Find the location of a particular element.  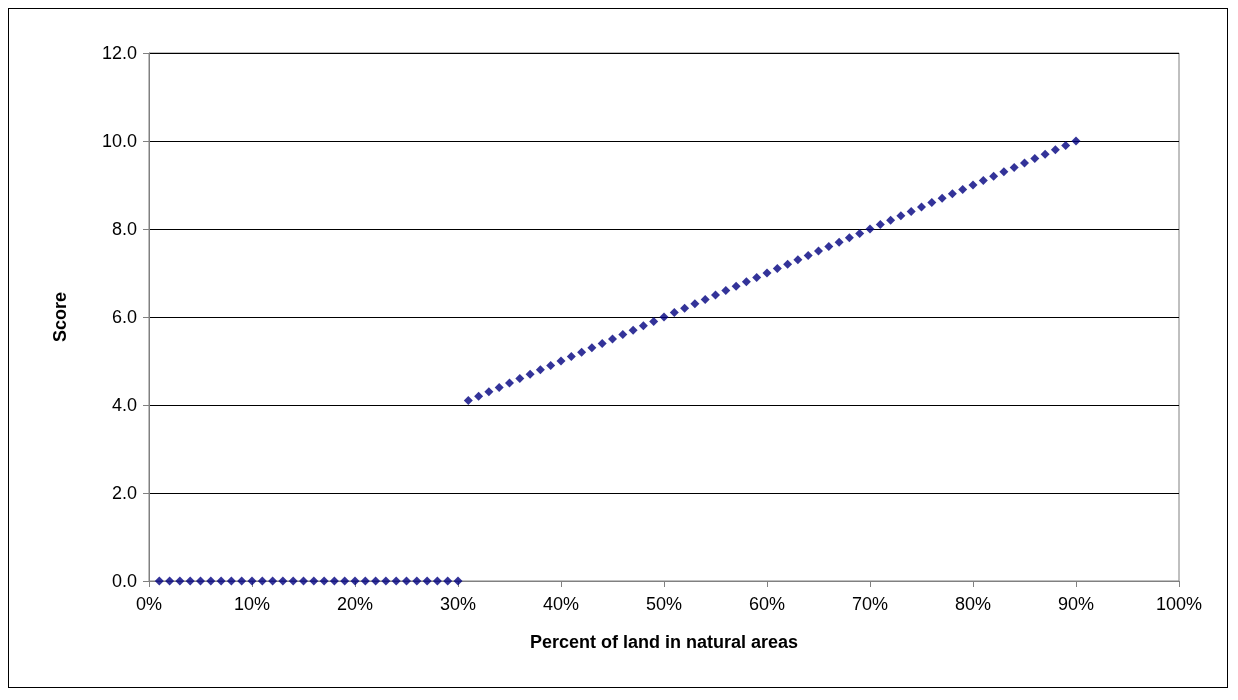

x-tick-label: 0% is located at coordinates (149, 604).